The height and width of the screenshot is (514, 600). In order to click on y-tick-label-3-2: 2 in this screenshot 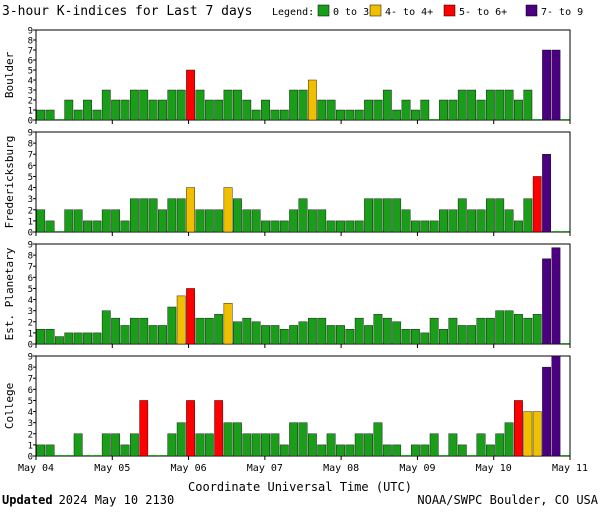, I will do `click(30, 435)`.